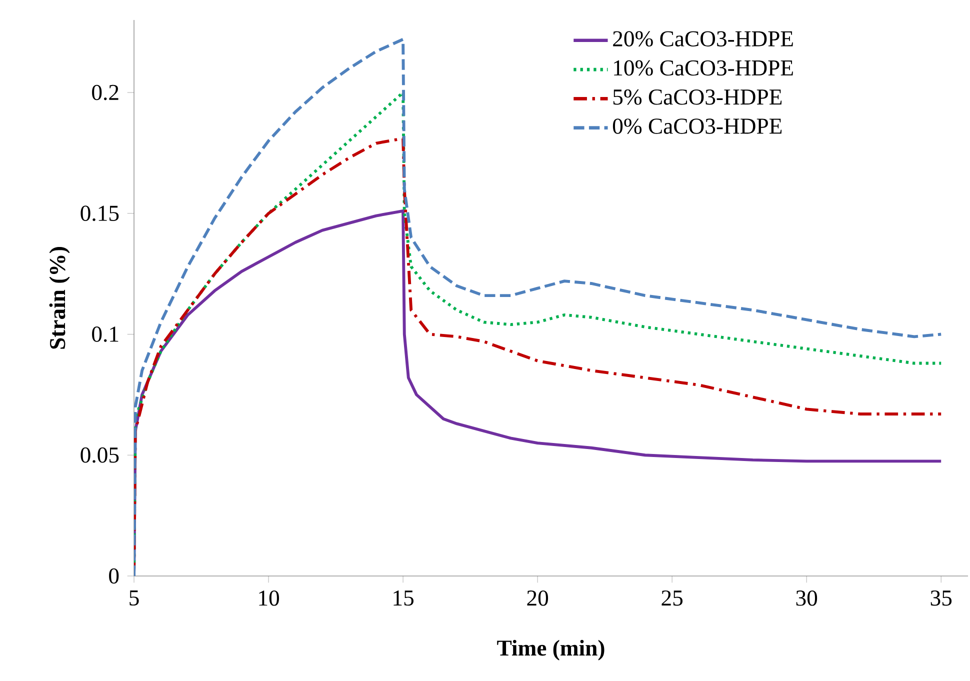 Image resolution: width=970 pixels, height=681 pixels. Describe the element at coordinates (703, 68) in the screenshot. I see `legend-label: 10% CaCO3-HDPE` at that location.